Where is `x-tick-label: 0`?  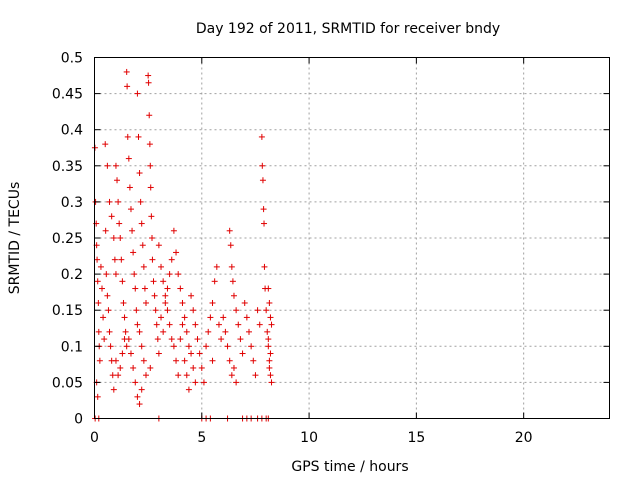 x-tick-label: 0 is located at coordinates (94, 438).